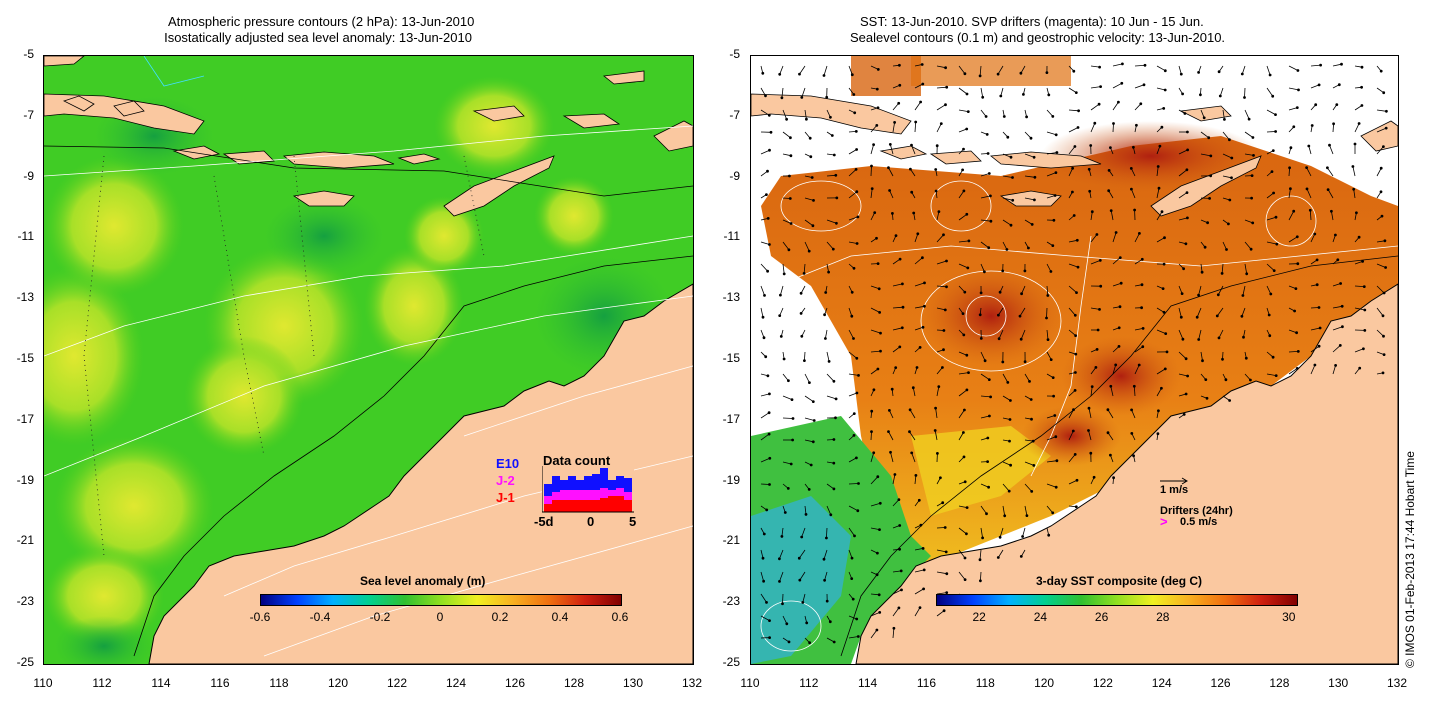  I want to click on left-ytick: -7, so click(28, 114).